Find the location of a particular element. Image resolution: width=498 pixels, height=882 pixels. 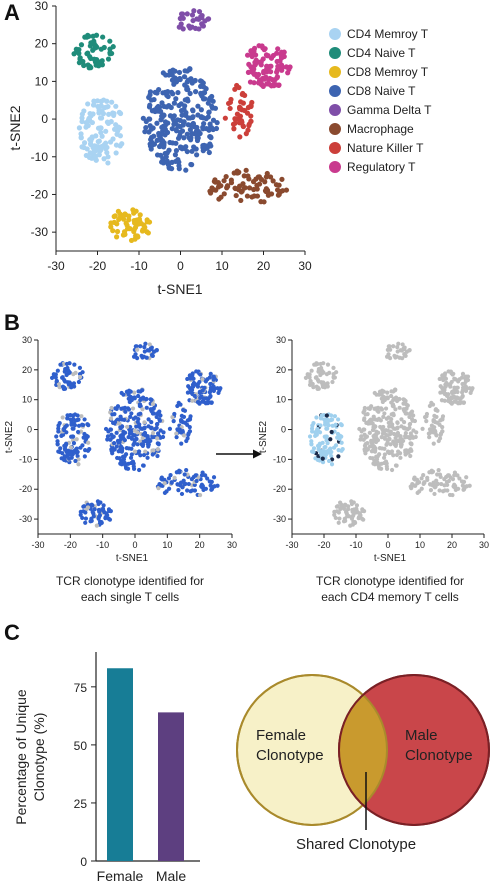

ticks-b-left: -30 -20 -10 0 10 20 30 30 20 10 0 -10 -20 -30 is located at coordinates (128, 442).